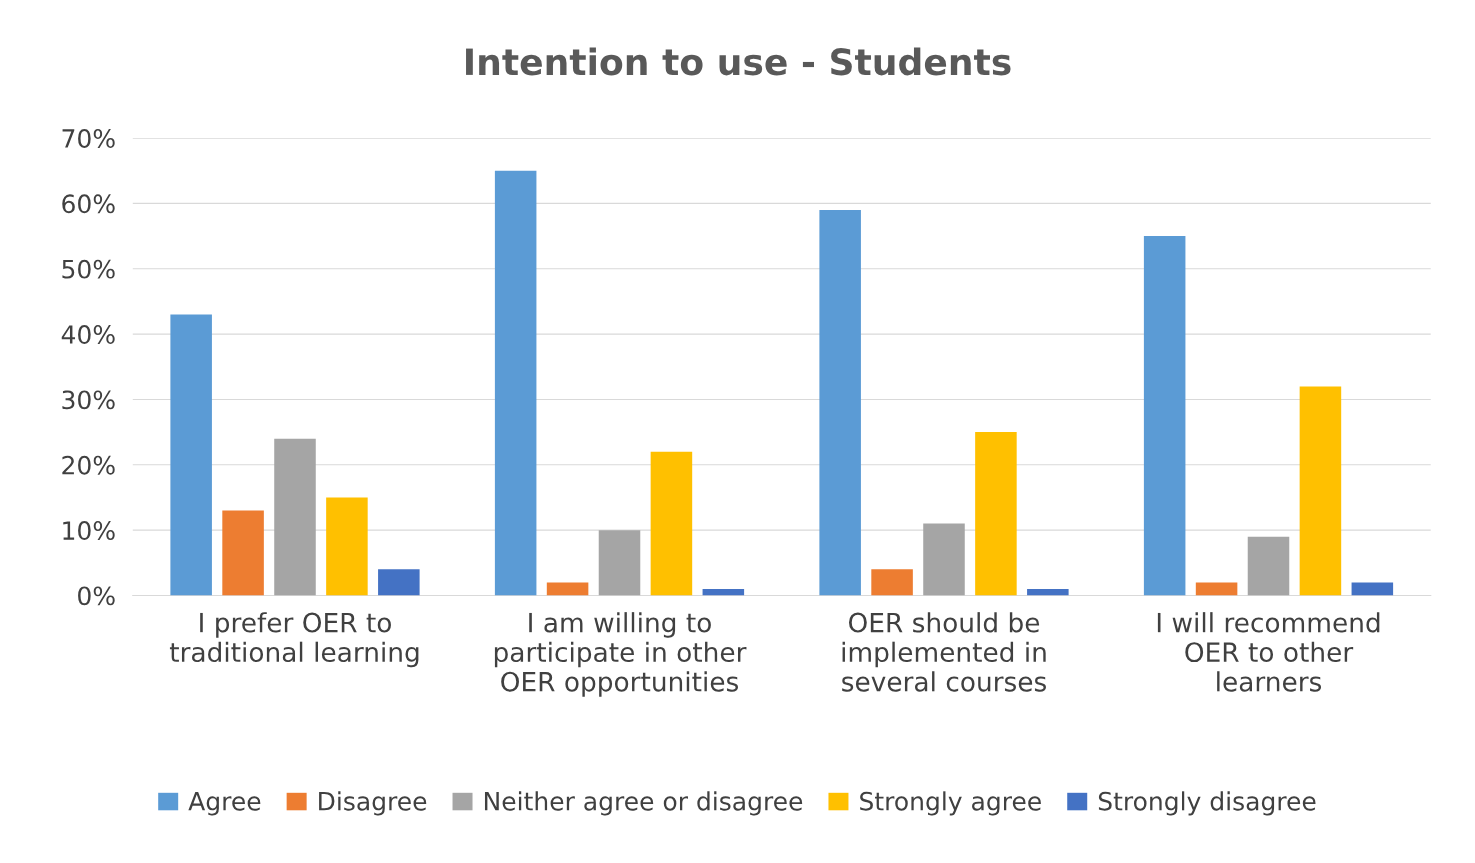 This screenshot has height=863, width=1475. What do you see at coordinates (88, 138) in the screenshot?
I see `y-tick-label: 70%` at bounding box center [88, 138].